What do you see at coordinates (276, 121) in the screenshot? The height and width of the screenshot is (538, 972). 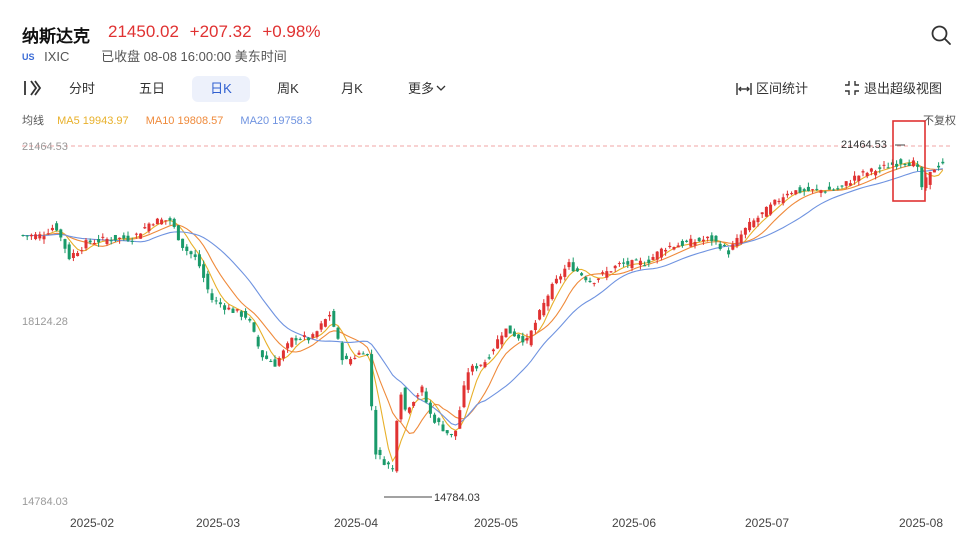 I see `ma20-value: MA20 19758.3` at bounding box center [276, 121].